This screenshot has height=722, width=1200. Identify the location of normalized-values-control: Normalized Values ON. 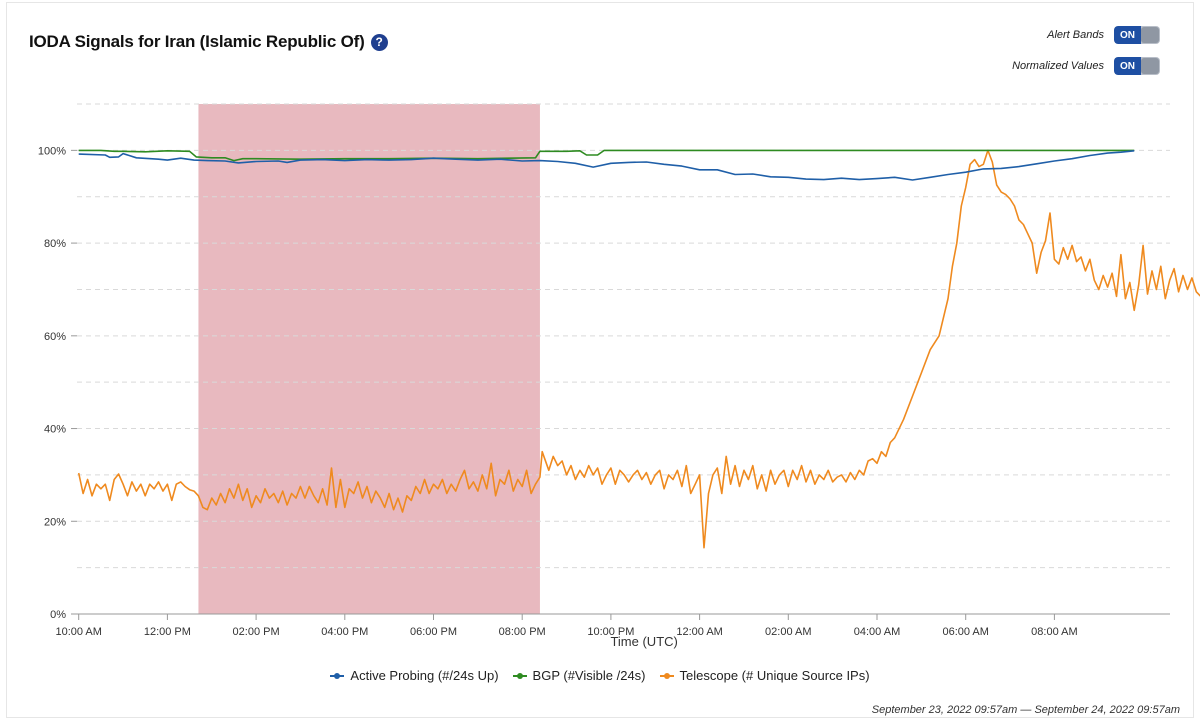
(1086, 66).